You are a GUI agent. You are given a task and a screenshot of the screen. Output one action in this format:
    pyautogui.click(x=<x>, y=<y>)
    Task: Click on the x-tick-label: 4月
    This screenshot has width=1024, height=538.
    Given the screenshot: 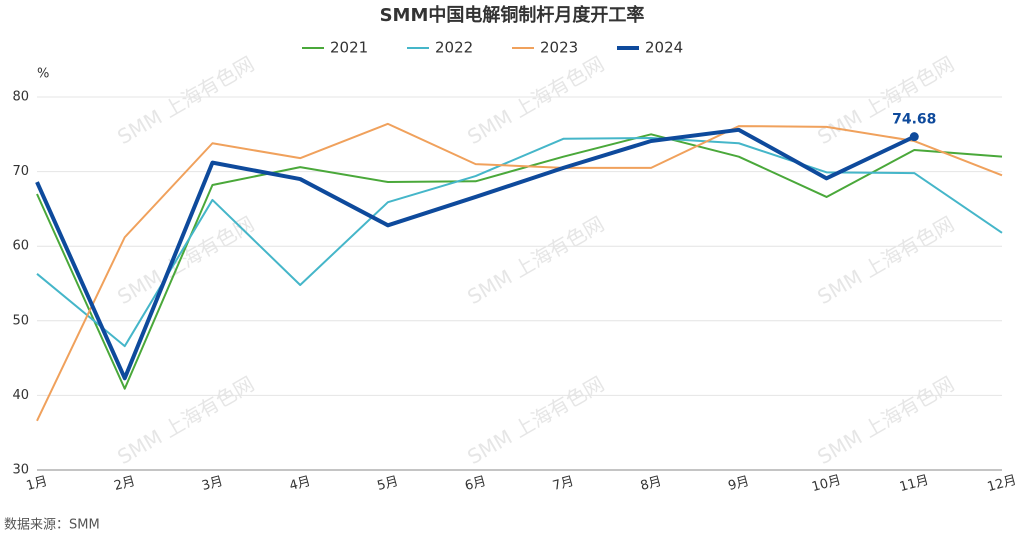 What is the action you would take?
    pyautogui.click(x=300, y=484)
    